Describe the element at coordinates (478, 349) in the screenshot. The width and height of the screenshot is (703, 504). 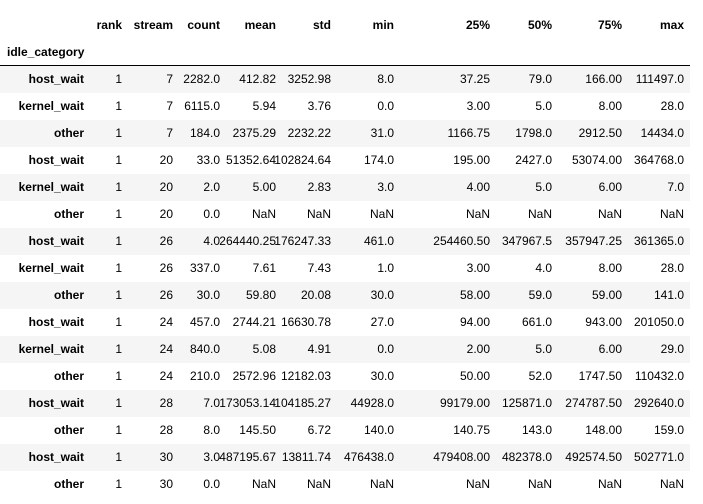
I see `table-cell: 2.00` at that location.